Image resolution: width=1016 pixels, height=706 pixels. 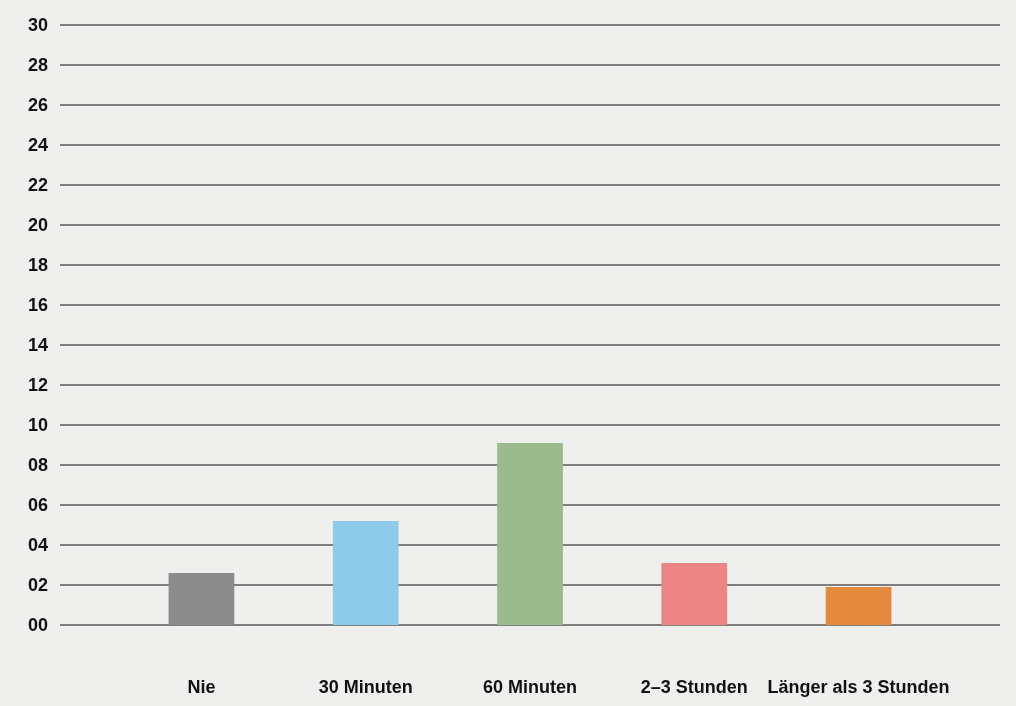 I want to click on y-tick-label: 14, so click(x=37, y=345).